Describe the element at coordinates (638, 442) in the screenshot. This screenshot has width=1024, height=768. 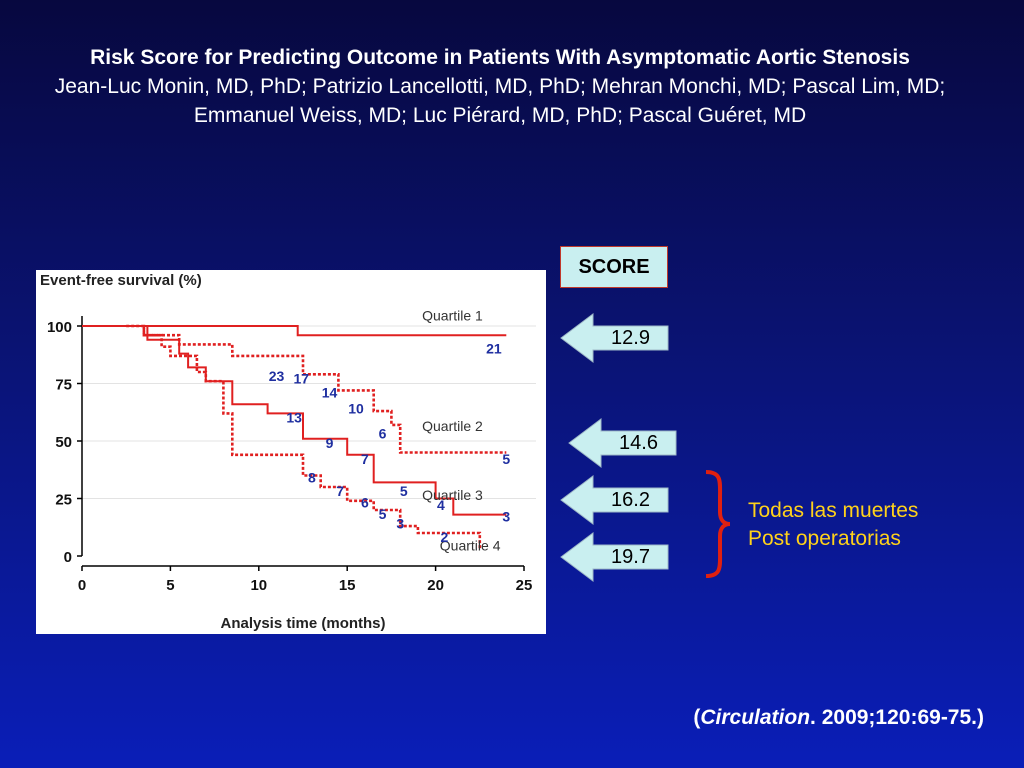
I see `score-value: 14.6` at that location.